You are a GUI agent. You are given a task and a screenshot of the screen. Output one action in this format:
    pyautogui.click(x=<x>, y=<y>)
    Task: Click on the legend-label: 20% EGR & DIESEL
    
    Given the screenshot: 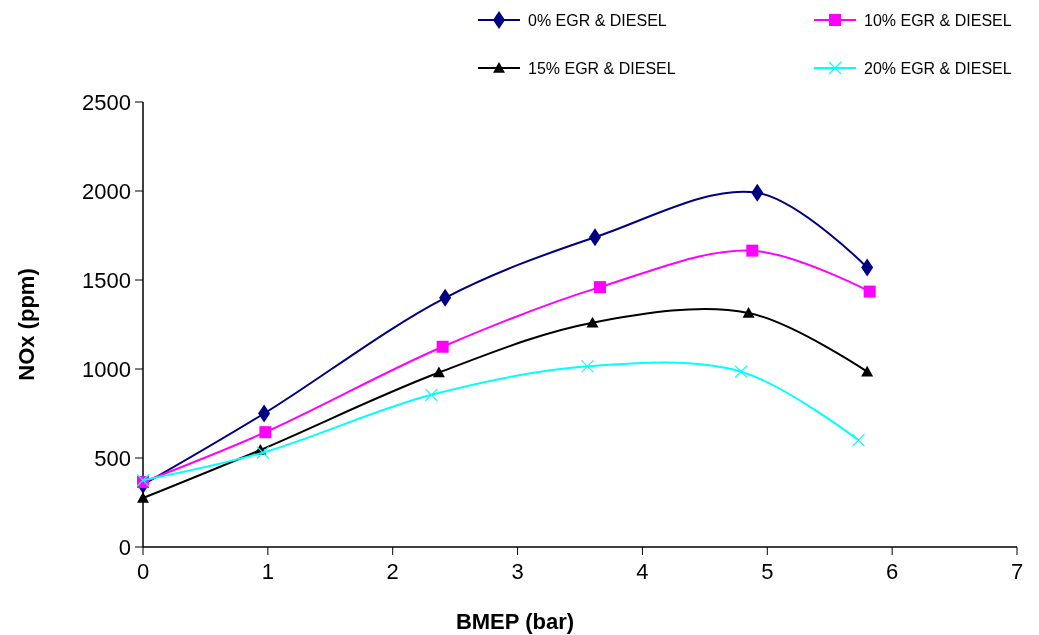 What is the action you would take?
    pyautogui.click(x=938, y=68)
    